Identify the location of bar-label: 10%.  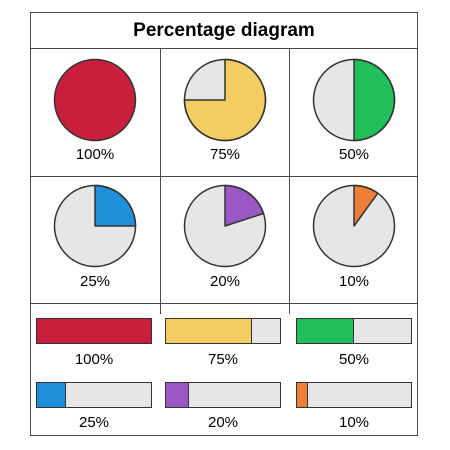
(354, 422).